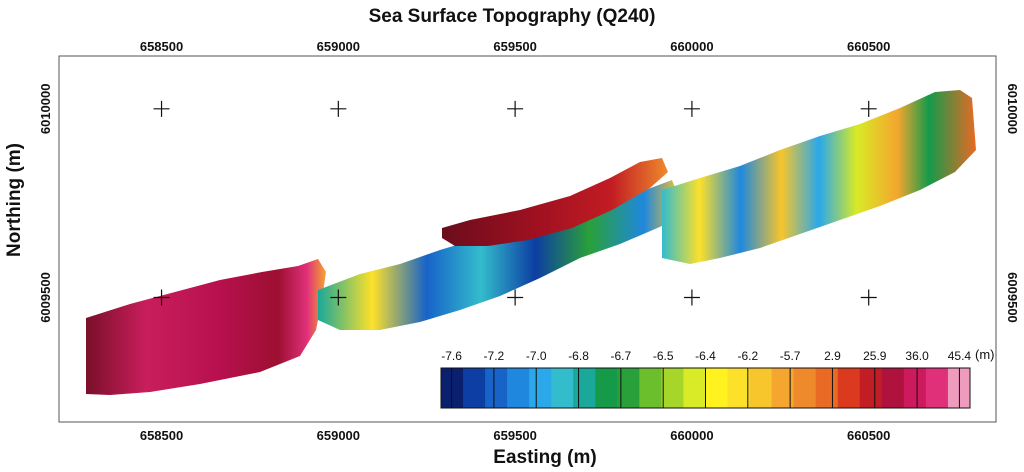 The height and width of the screenshot is (472, 1024). What do you see at coordinates (45, 109) in the screenshot?
I see `y-tick-label-left: 6010000` at bounding box center [45, 109].